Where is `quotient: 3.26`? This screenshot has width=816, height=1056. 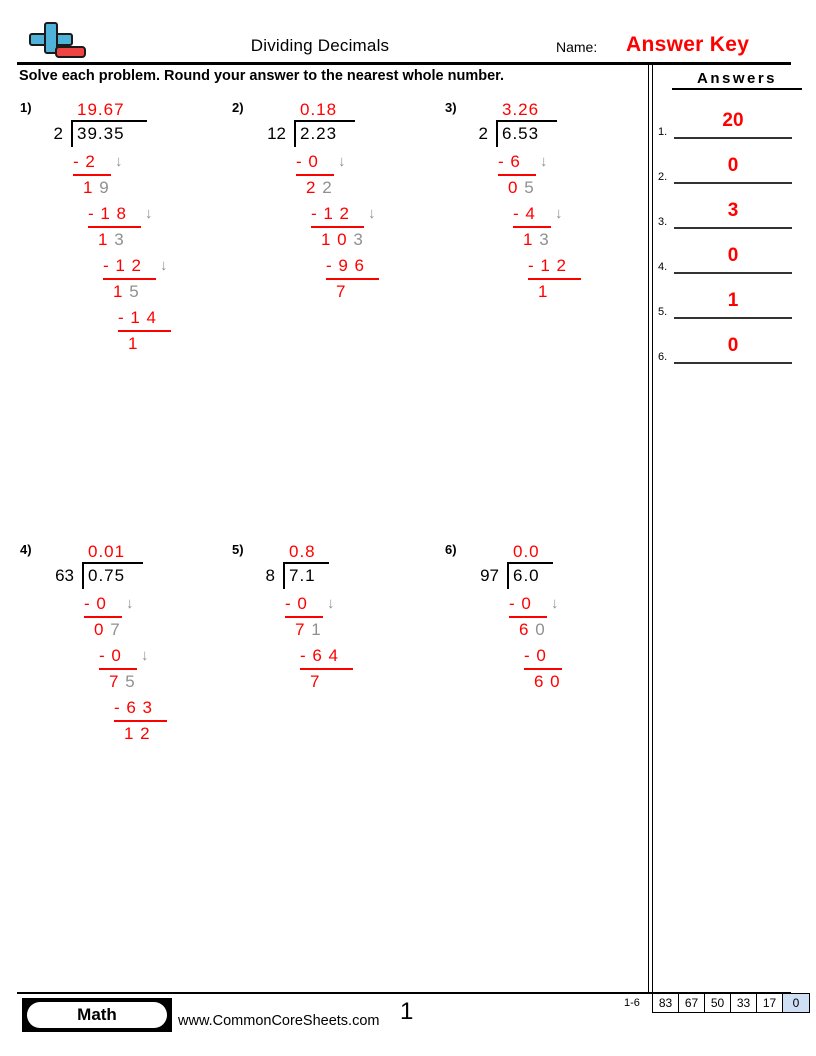 quotient: 3.26 is located at coordinates (521, 109).